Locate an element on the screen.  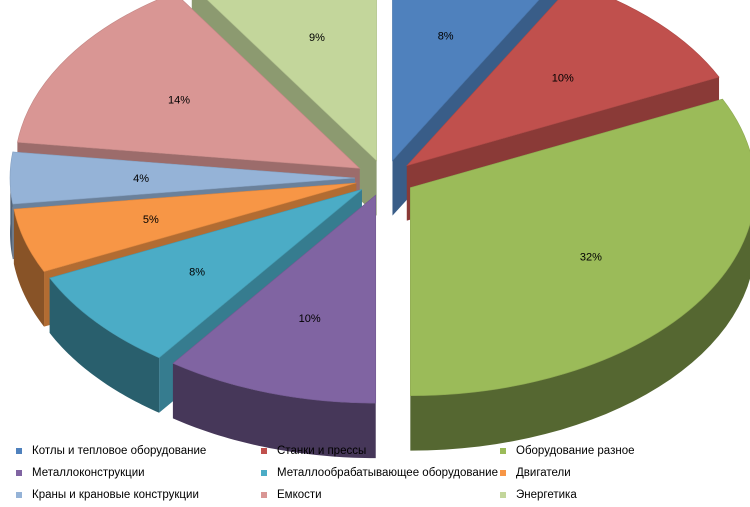
pie-slice-group: 10% is located at coordinates (274, 326).